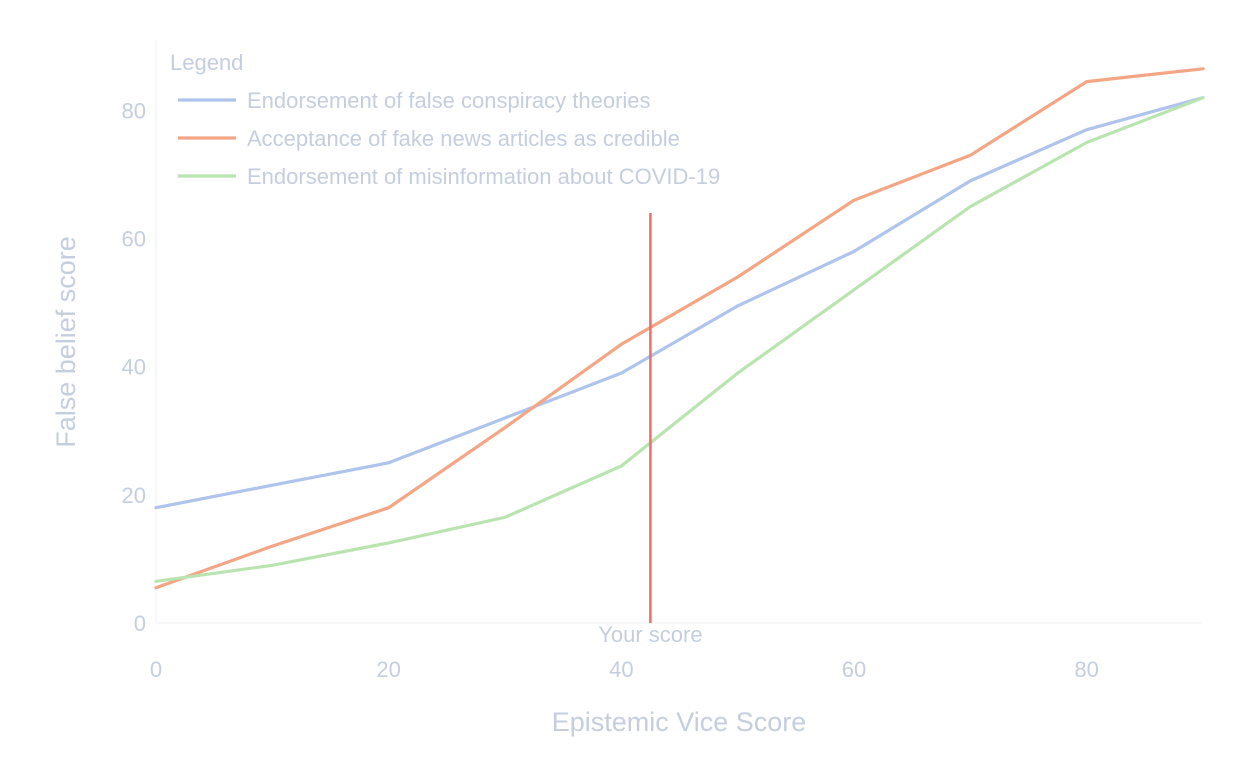 This screenshot has height=775, width=1244. I want to click on y-tick-label: 60, so click(134, 239).